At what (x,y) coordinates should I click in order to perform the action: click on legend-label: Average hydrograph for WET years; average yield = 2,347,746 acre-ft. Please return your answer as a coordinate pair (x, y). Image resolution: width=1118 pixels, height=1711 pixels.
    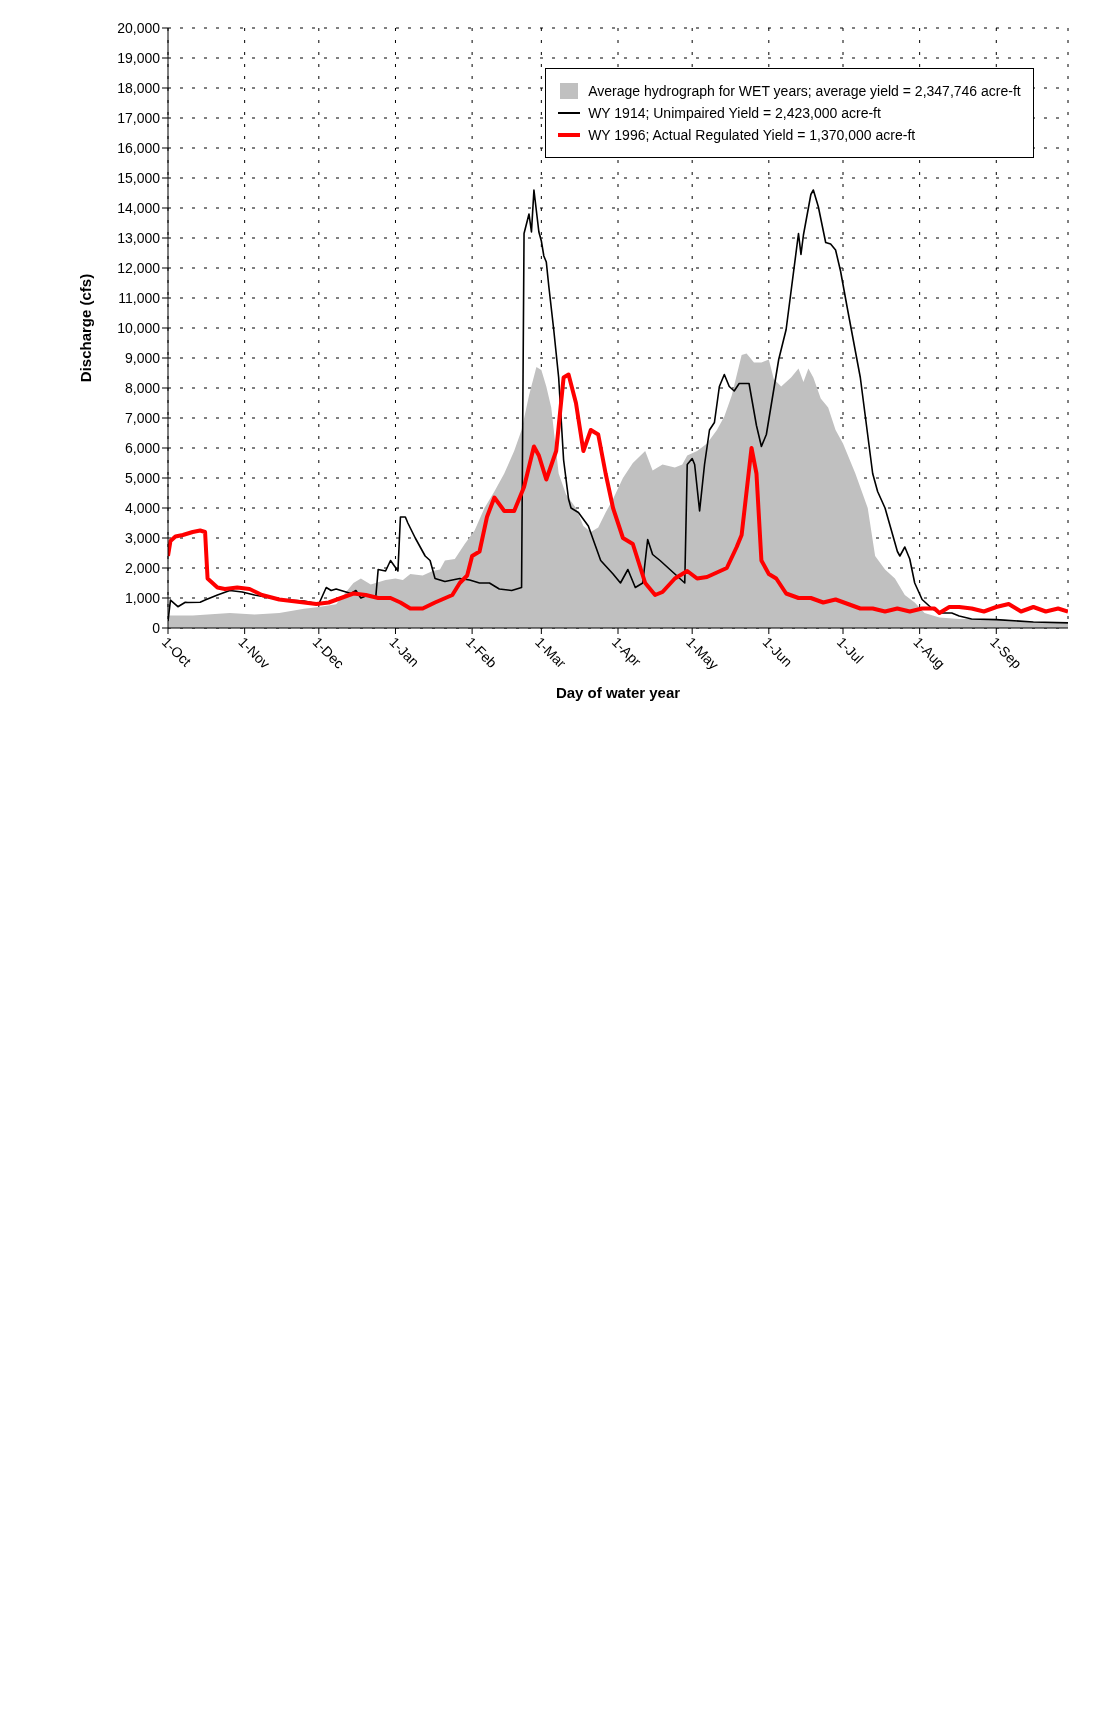
    Looking at the image, I should click on (804, 91).